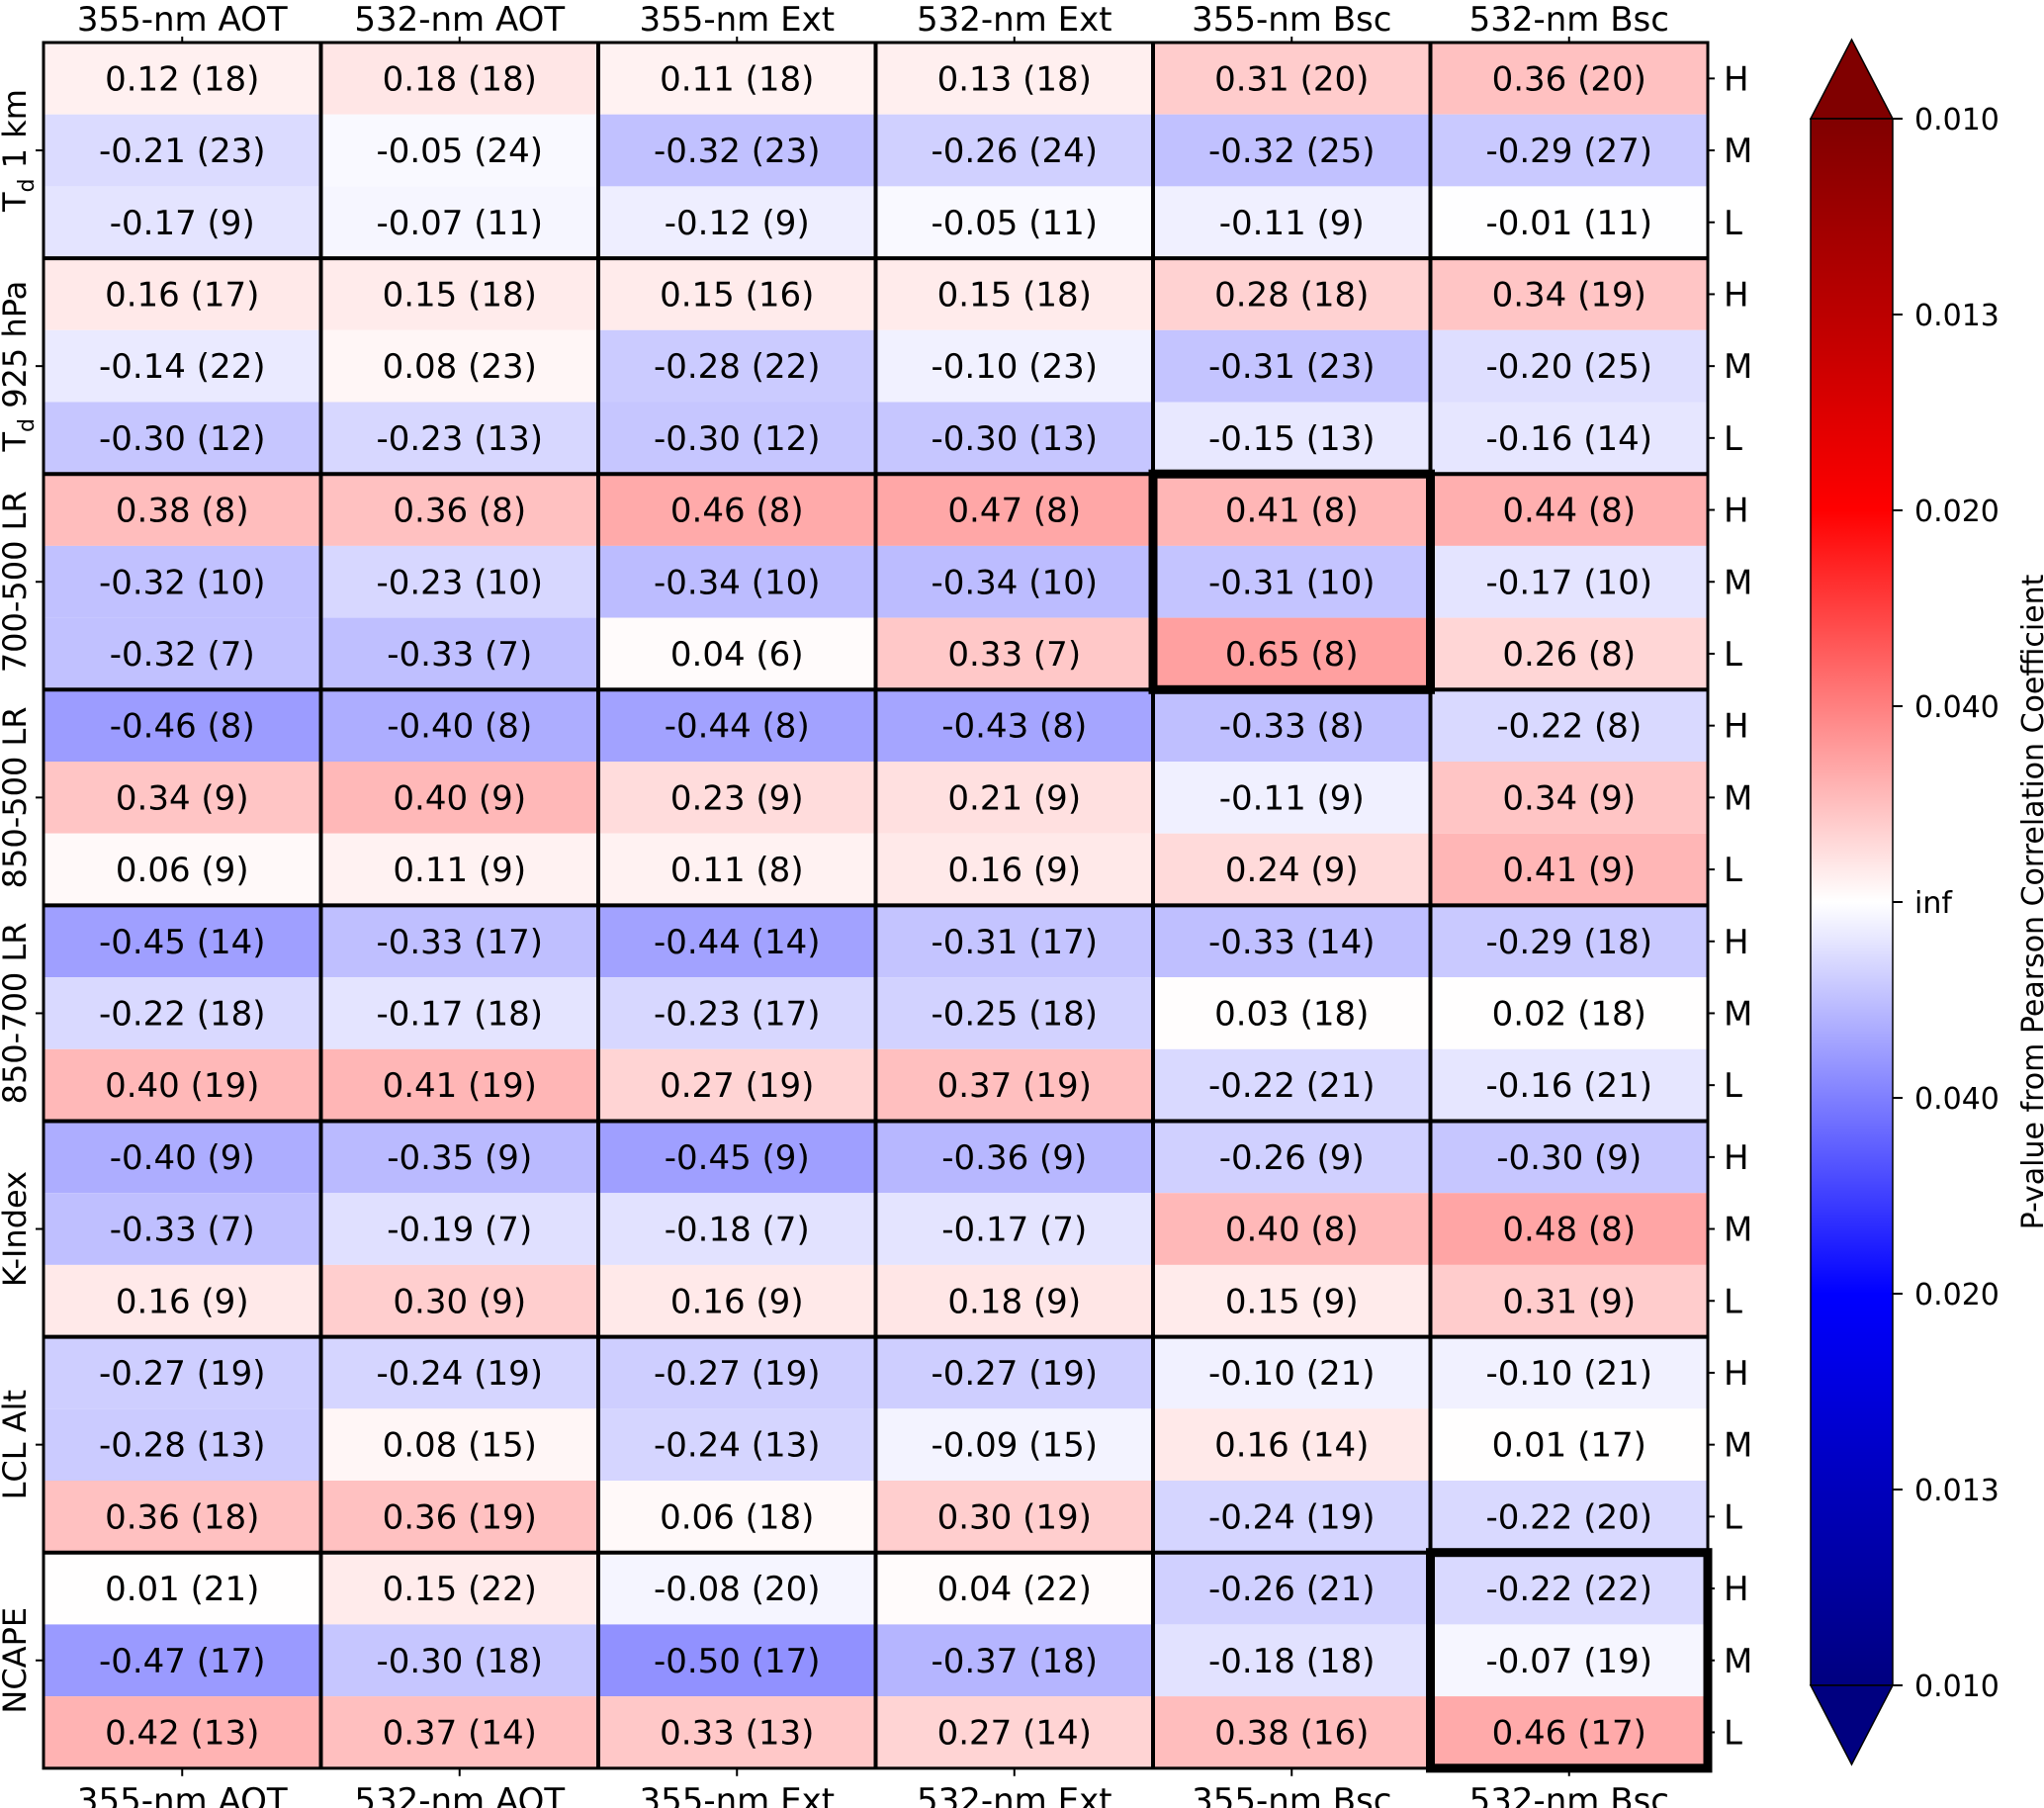 This screenshot has height=1808, width=2044. Describe the element at coordinates (1014, 943) in the screenshot. I see `cell-value: -0.31 (17)` at that location.